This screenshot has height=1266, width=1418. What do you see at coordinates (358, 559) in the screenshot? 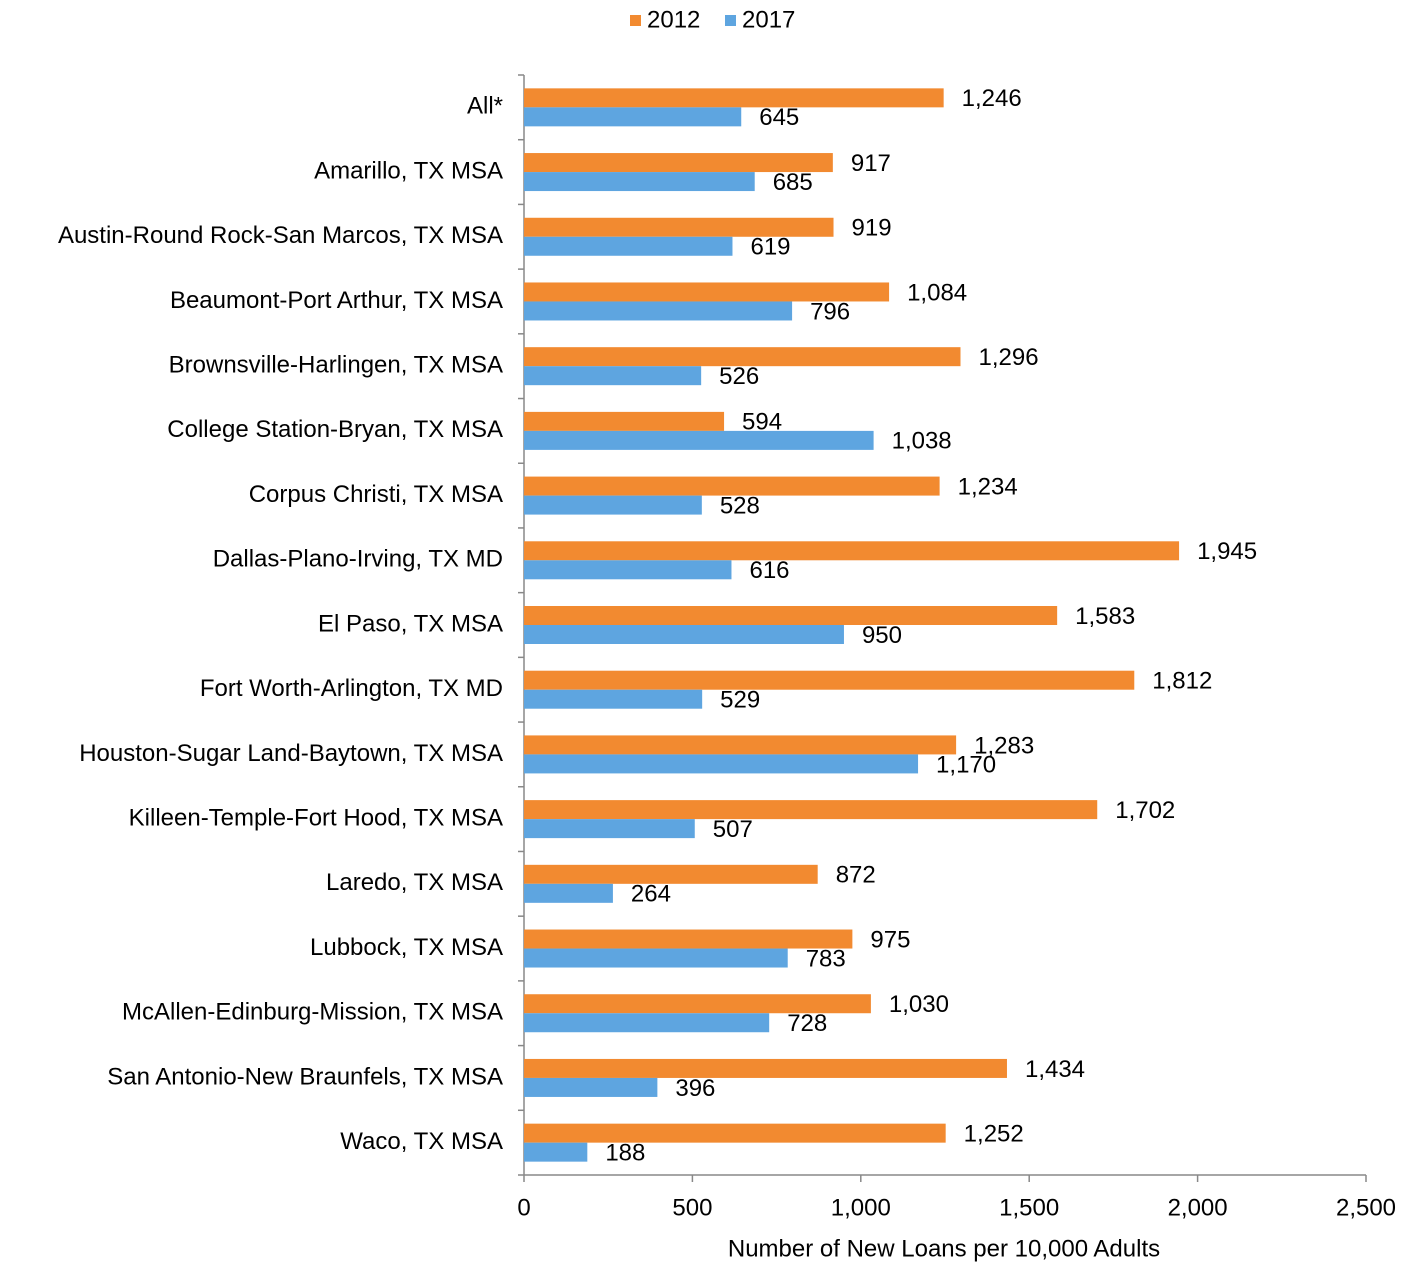
I see `y-tick-label: Dallas-Plano-Irving, TX MD` at bounding box center [358, 559].